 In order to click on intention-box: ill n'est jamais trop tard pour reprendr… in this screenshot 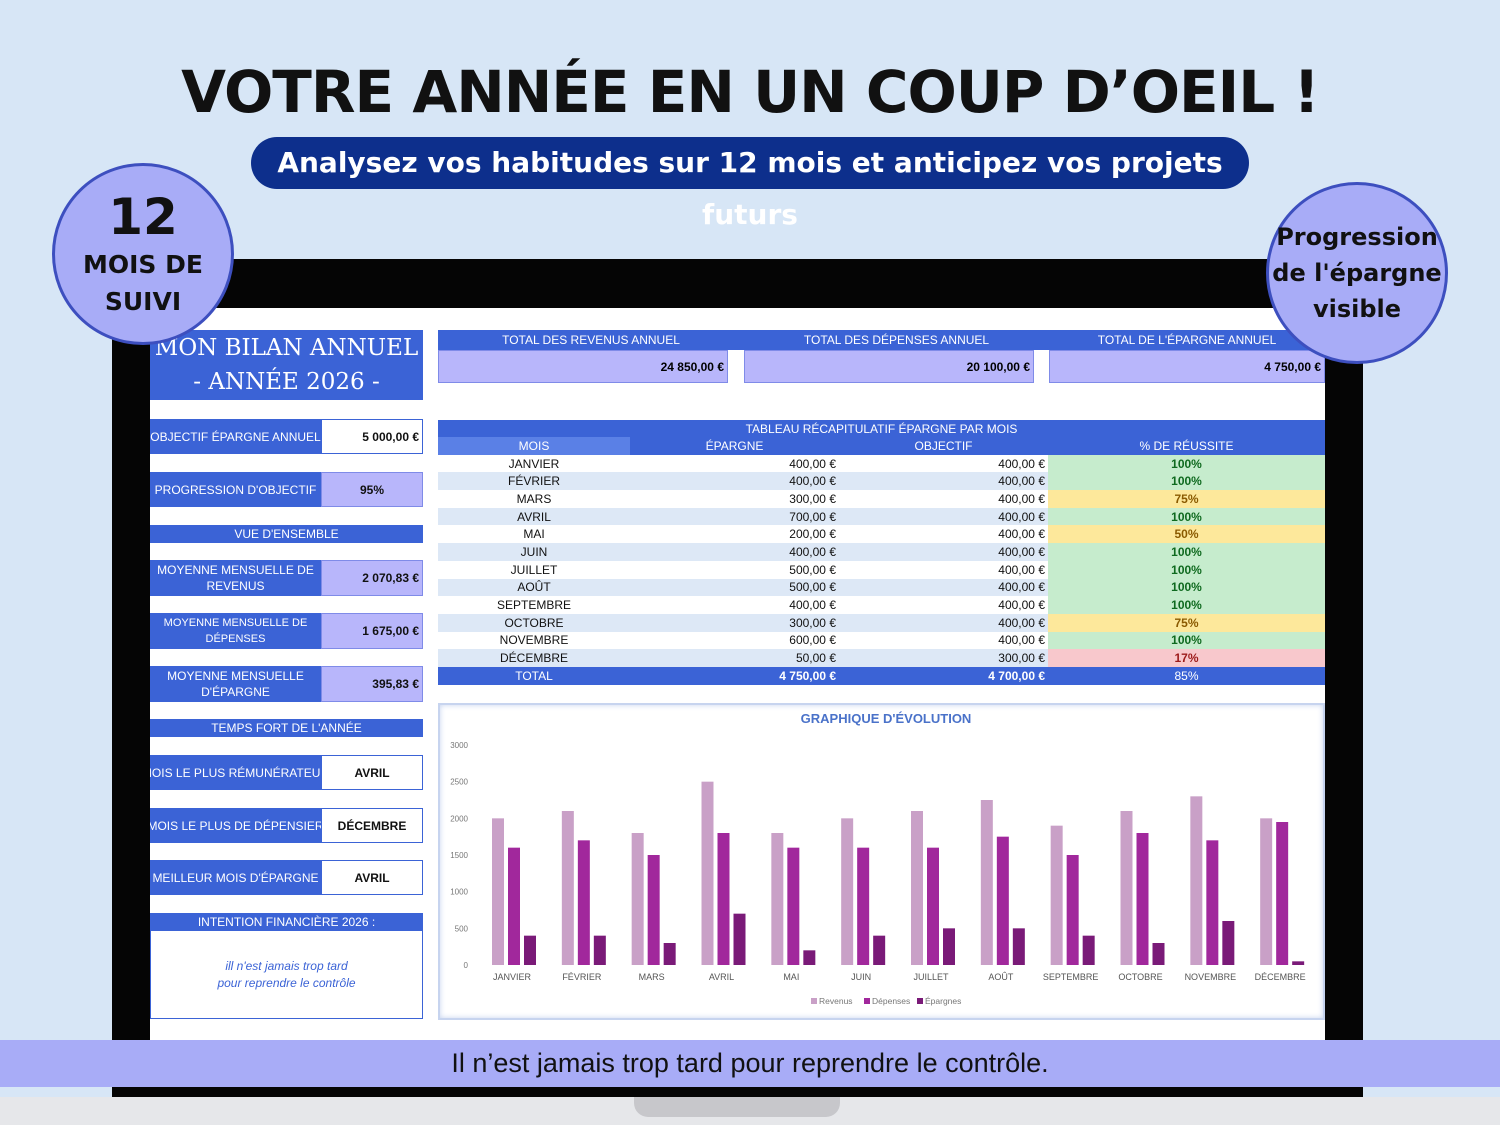, I will do `click(286, 975)`.